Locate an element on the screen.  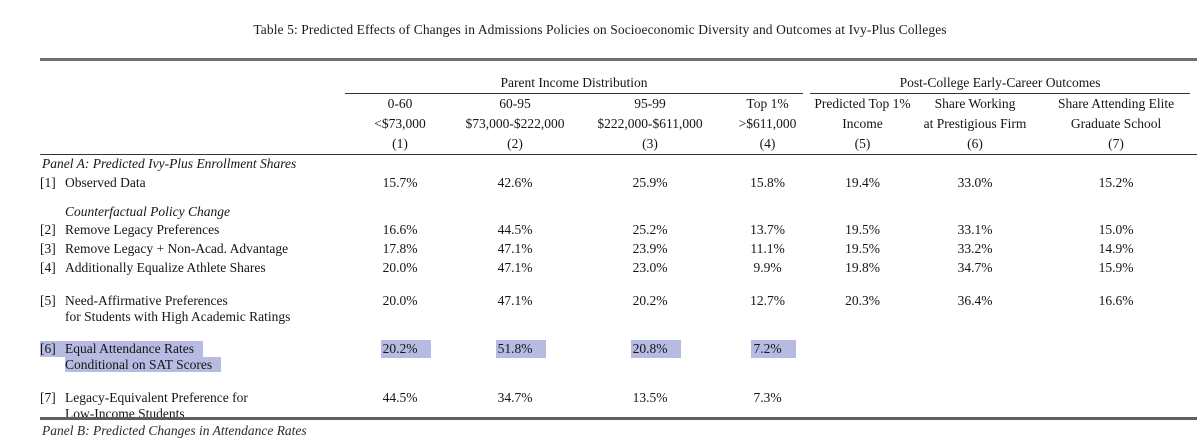
cell-value: 13.7% is located at coordinates (767, 229).